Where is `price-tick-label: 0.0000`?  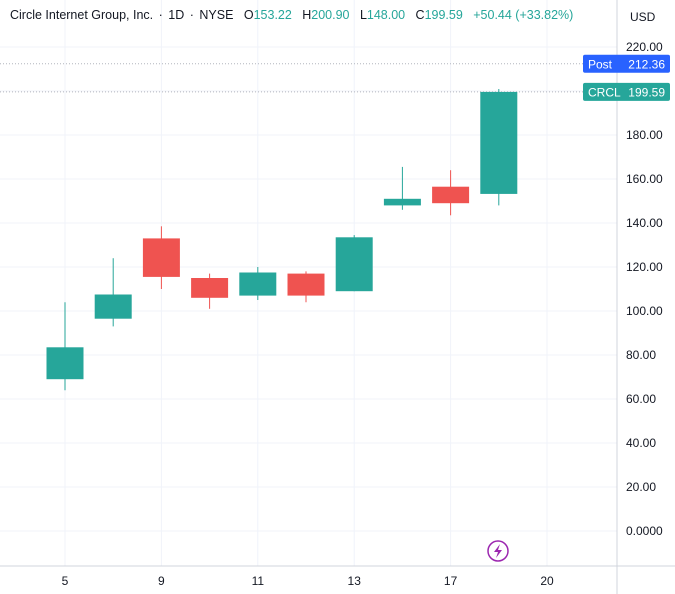 price-tick-label: 0.0000 is located at coordinates (644, 531).